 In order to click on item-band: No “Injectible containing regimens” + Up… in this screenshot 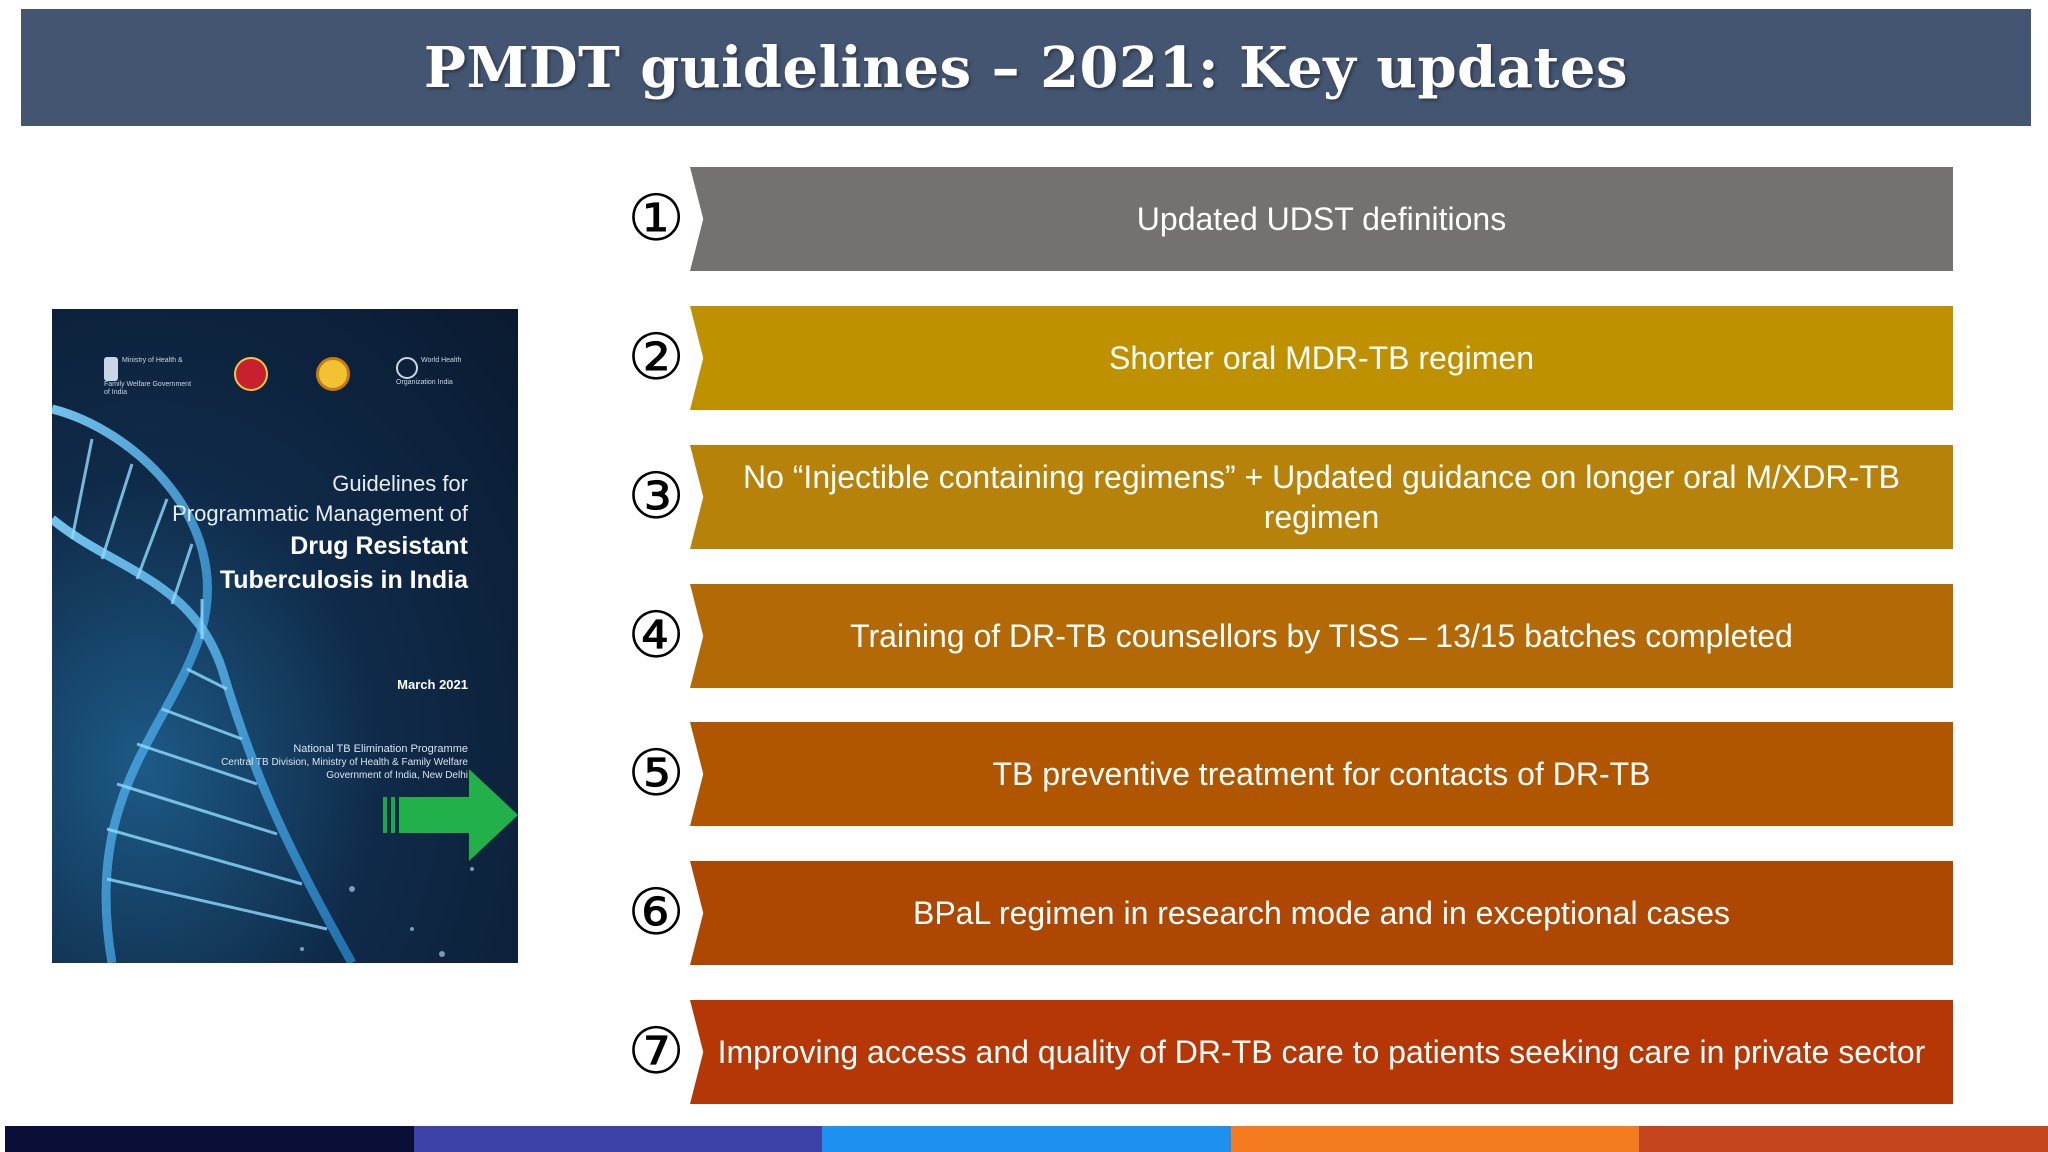, I will do `click(1321, 497)`.